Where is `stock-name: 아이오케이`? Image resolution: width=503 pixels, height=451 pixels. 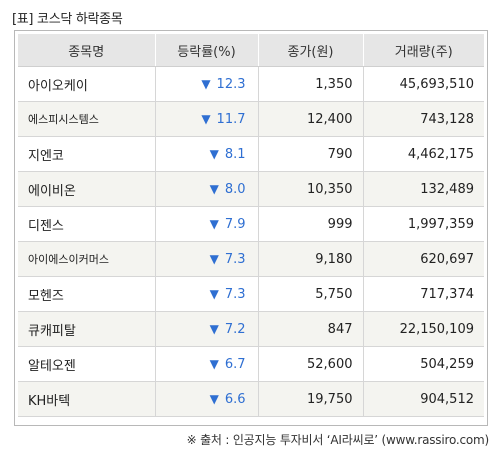 stock-name: 아이오케이 is located at coordinates (86, 84).